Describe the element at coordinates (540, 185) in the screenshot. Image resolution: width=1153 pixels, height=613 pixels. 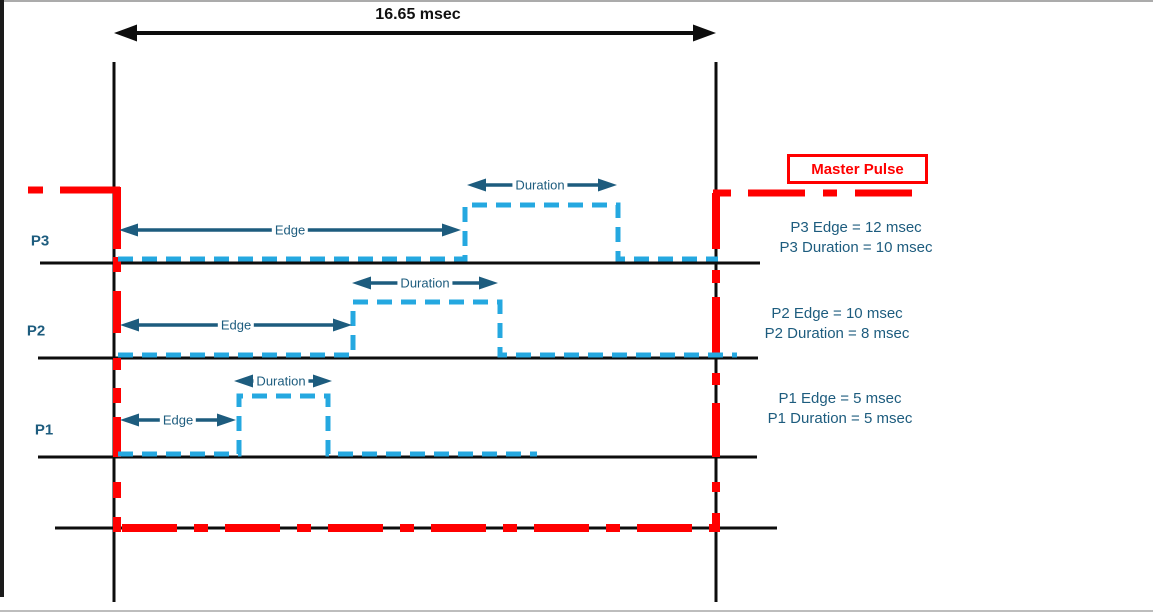
I see `p3-duration-arrow-label: Duration` at that location.